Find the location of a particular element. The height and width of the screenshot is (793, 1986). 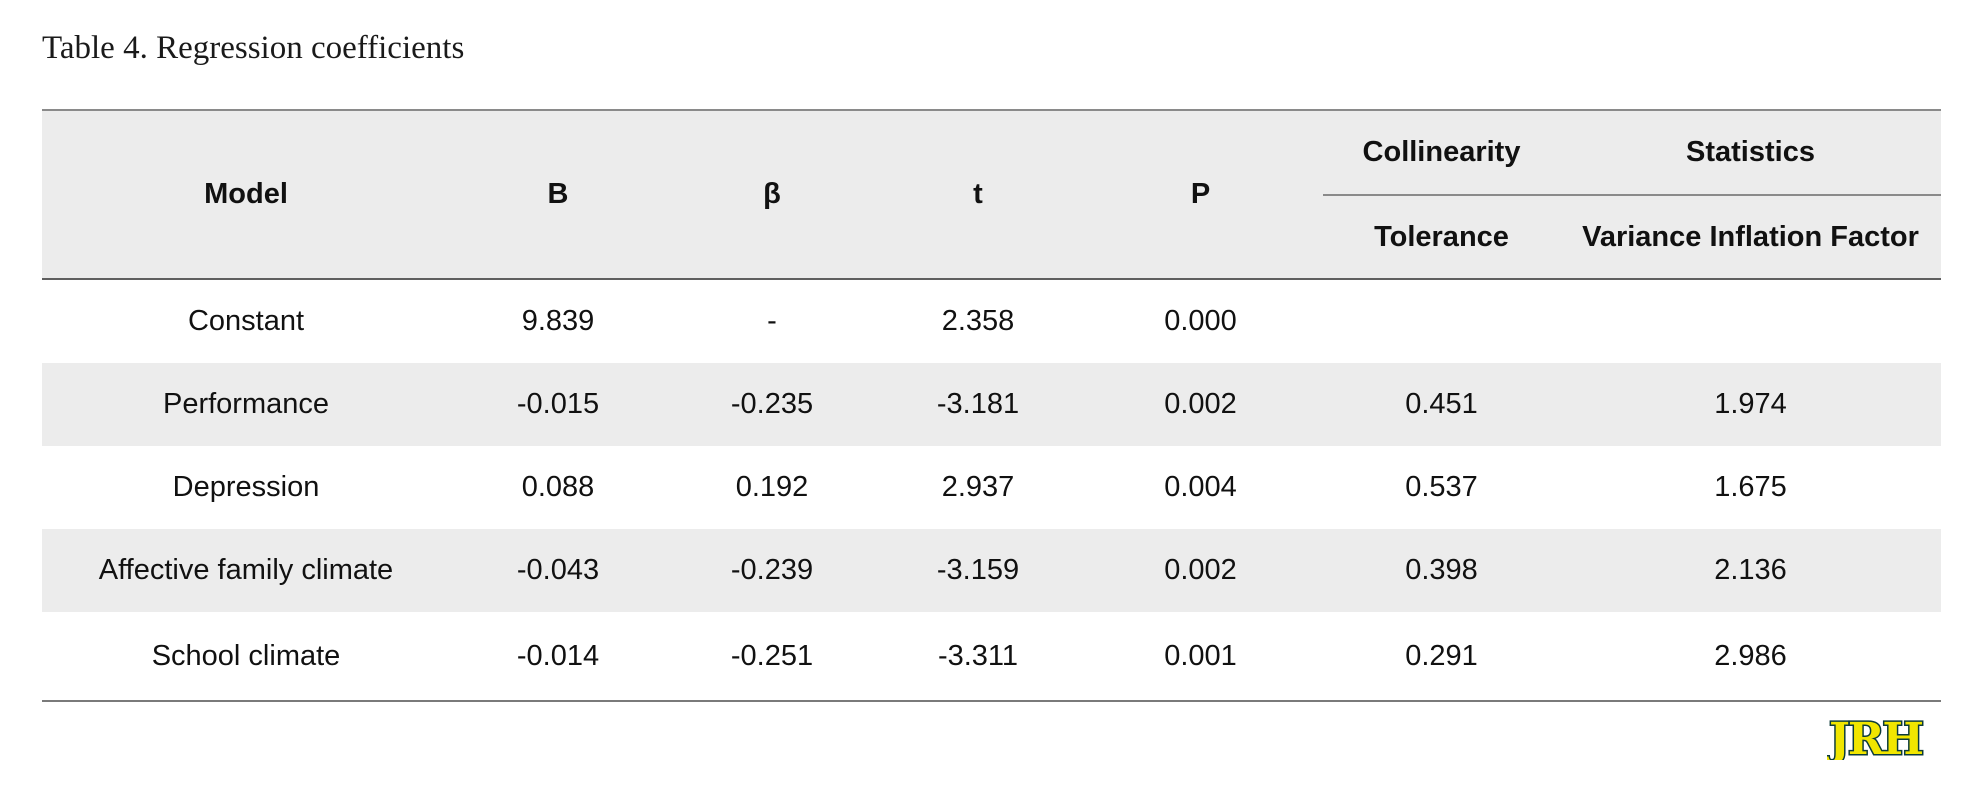

header-statistics: Statistics is located at coordinates (1750, 152).